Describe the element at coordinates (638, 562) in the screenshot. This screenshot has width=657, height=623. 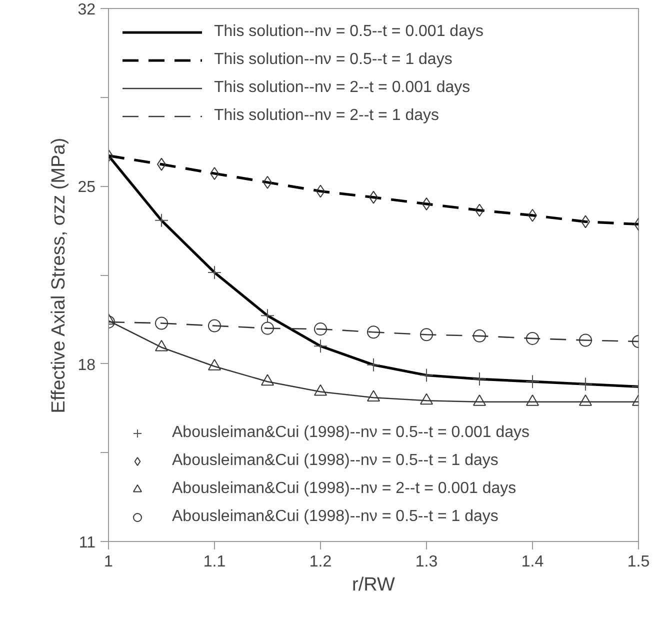
I see `x-tick-label: 1.5` at that location.